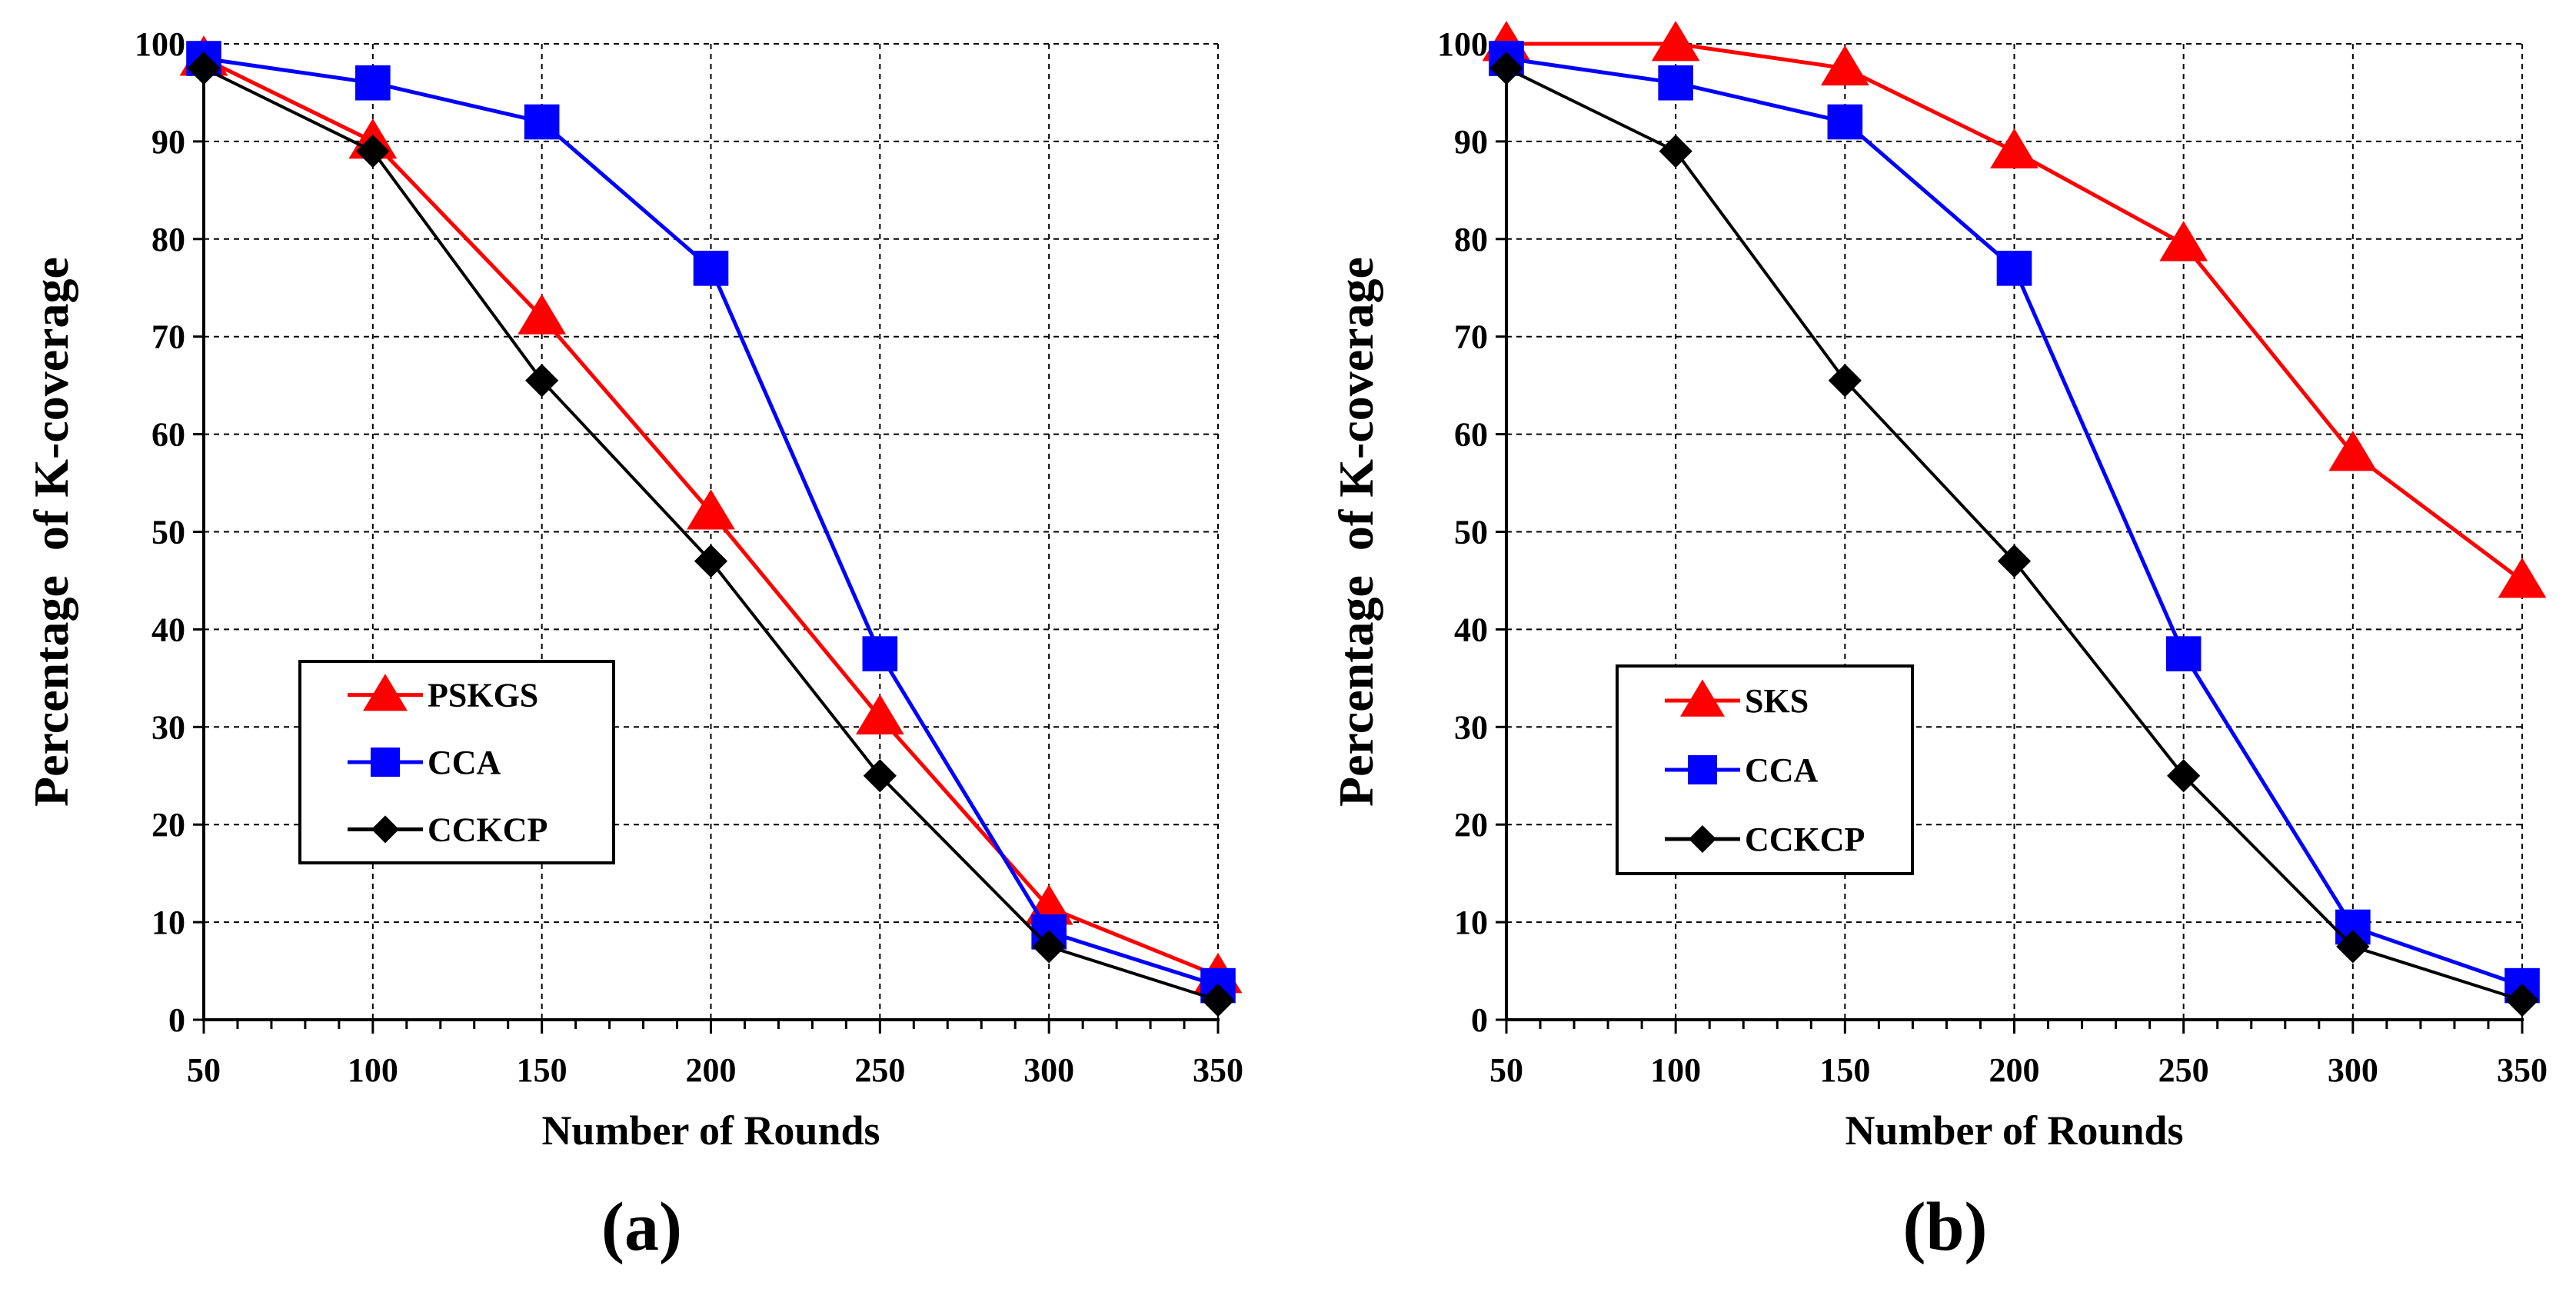 The image size is (2576, 1312). I want to click on legend-label: SKS, so click(1777, 701).